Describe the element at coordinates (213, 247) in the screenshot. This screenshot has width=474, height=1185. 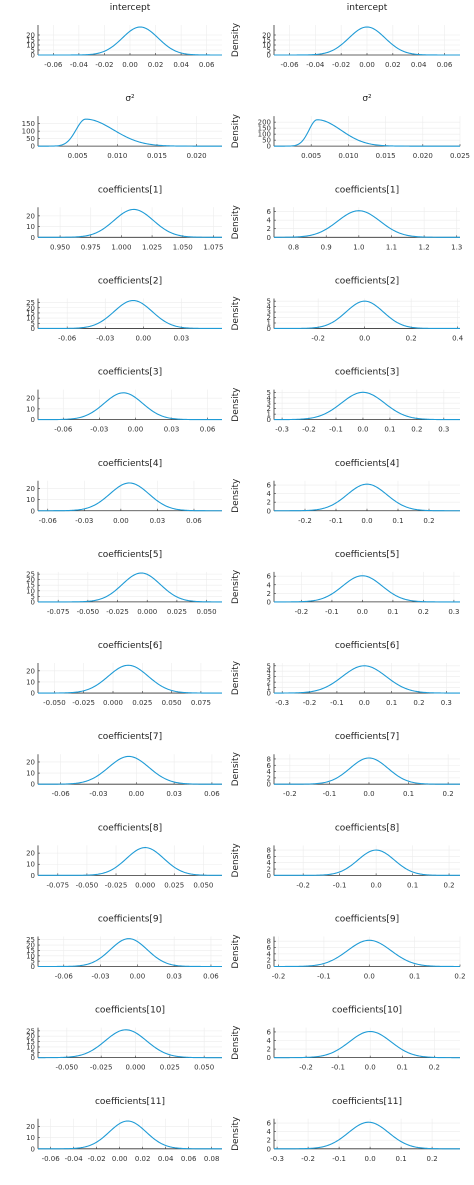
I see `x-tick-label: 1.075` at that location.